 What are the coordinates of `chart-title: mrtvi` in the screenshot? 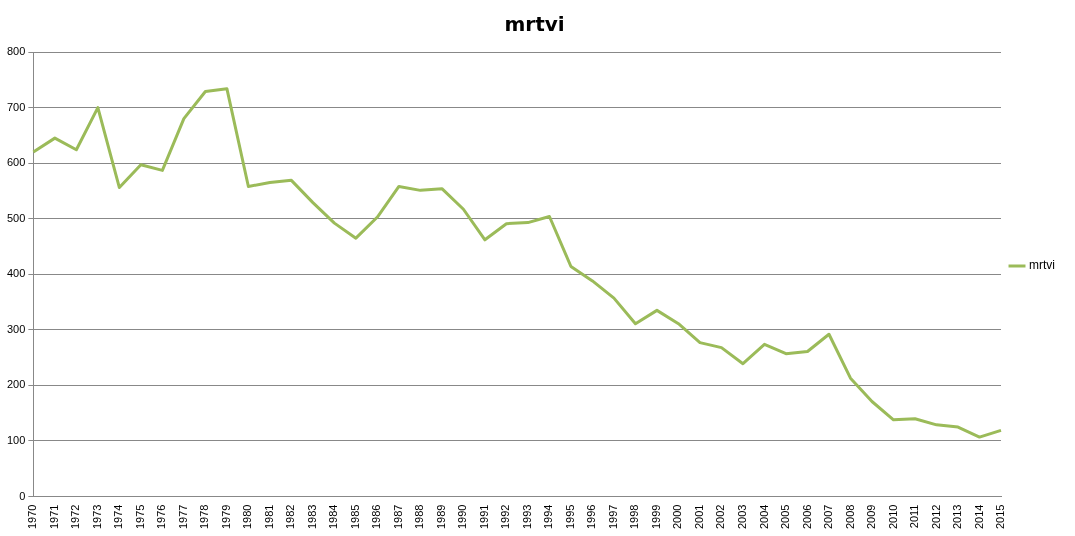 It's located at (534, 24).